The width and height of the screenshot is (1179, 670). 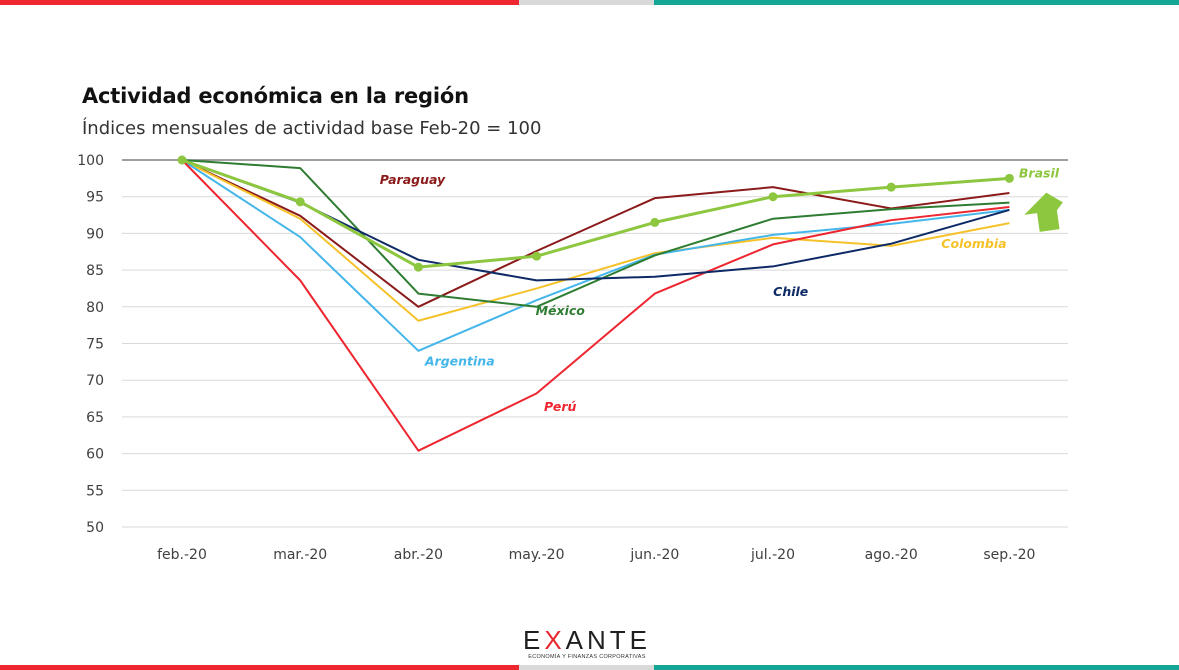 I want to click on x-tick-label: abr.-20, so click(x=418, y=555).